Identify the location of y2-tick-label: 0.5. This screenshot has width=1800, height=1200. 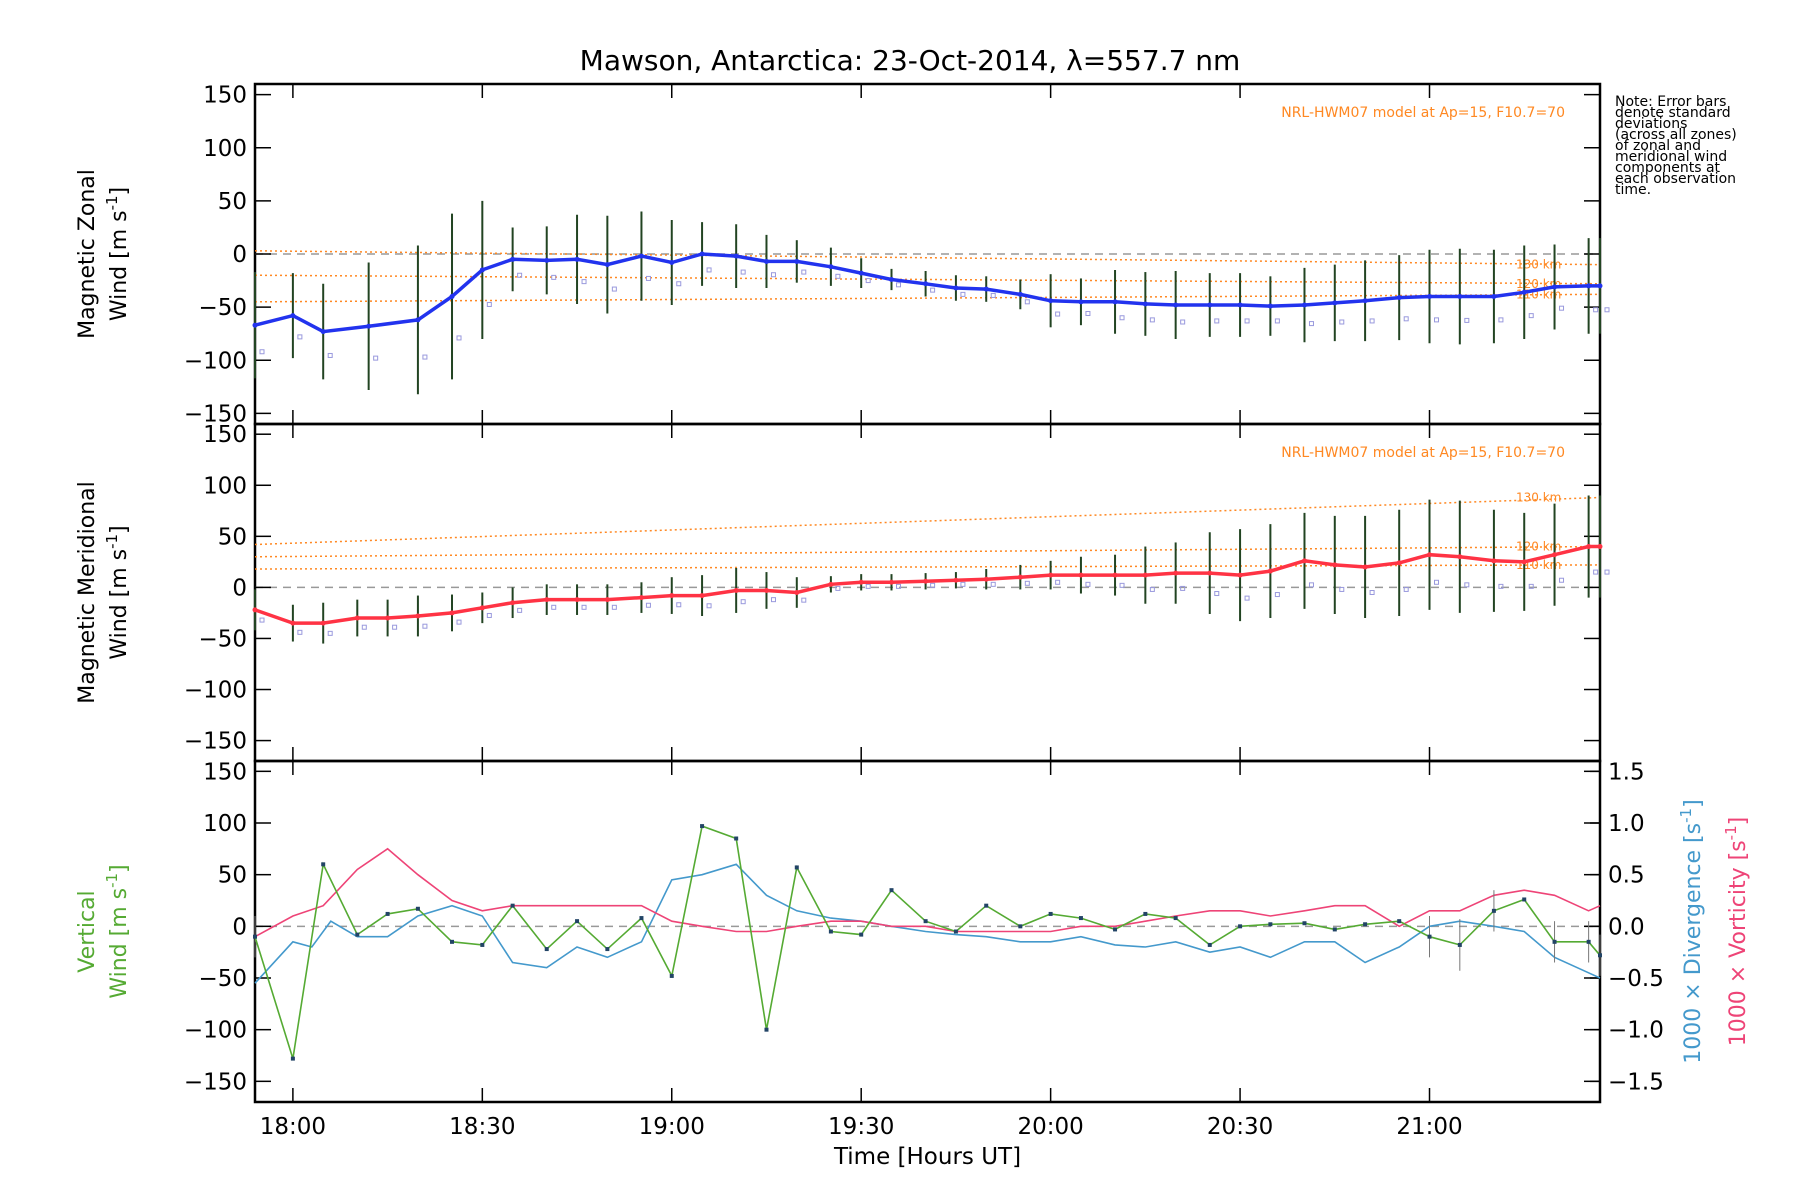
(1626, 876).